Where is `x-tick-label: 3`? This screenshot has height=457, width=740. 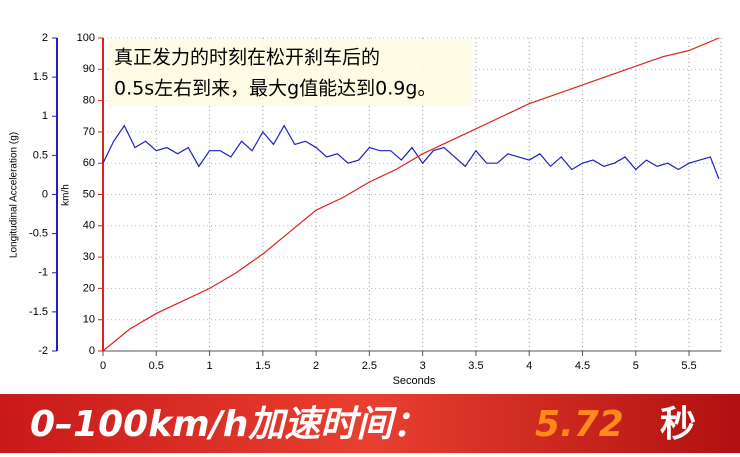 x-tick-label: 3 is located at coordinates (423, 366).